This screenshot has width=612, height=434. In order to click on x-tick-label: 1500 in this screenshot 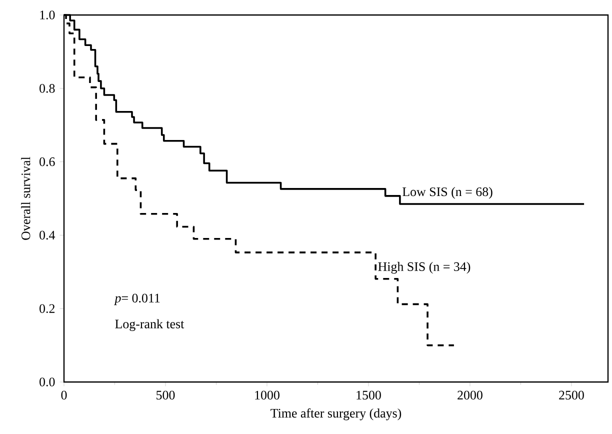, I will do `click(368, 395)`.